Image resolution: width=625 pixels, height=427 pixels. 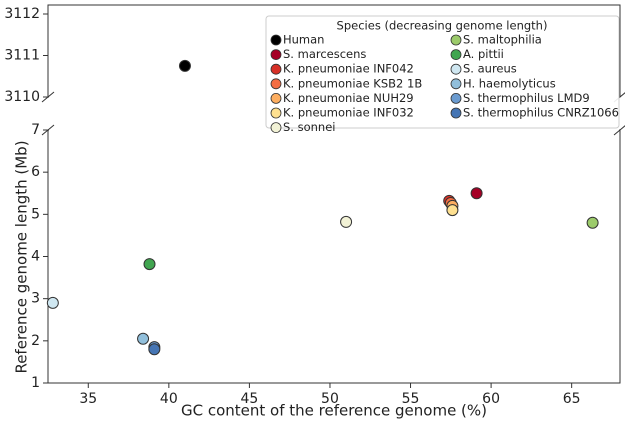 I want to click on legend-label: K. pneumoniae NUH29, so click(x=348, y=98).